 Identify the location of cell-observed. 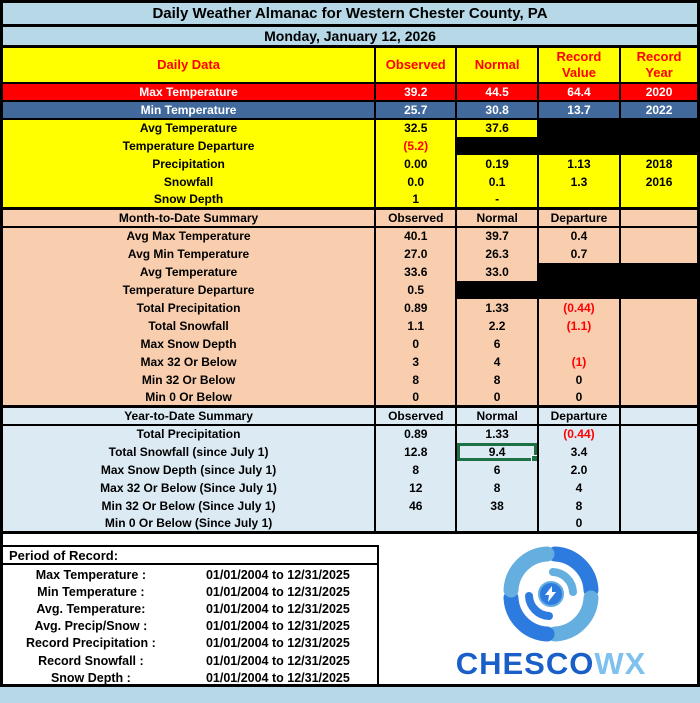
(415, 523).